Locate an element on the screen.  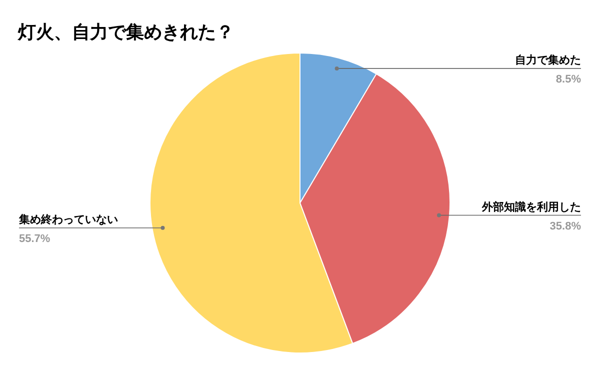
data-label: 55.7% is located at coordinates (34, 238).